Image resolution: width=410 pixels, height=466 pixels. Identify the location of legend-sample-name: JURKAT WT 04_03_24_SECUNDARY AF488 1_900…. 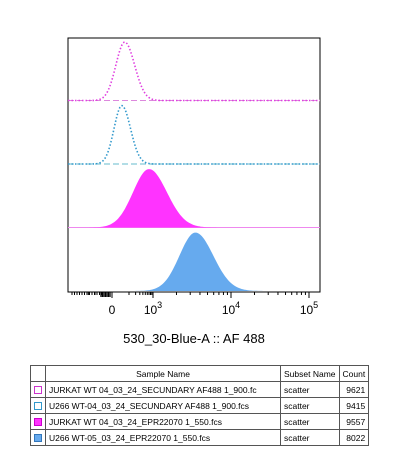
(163, 389).